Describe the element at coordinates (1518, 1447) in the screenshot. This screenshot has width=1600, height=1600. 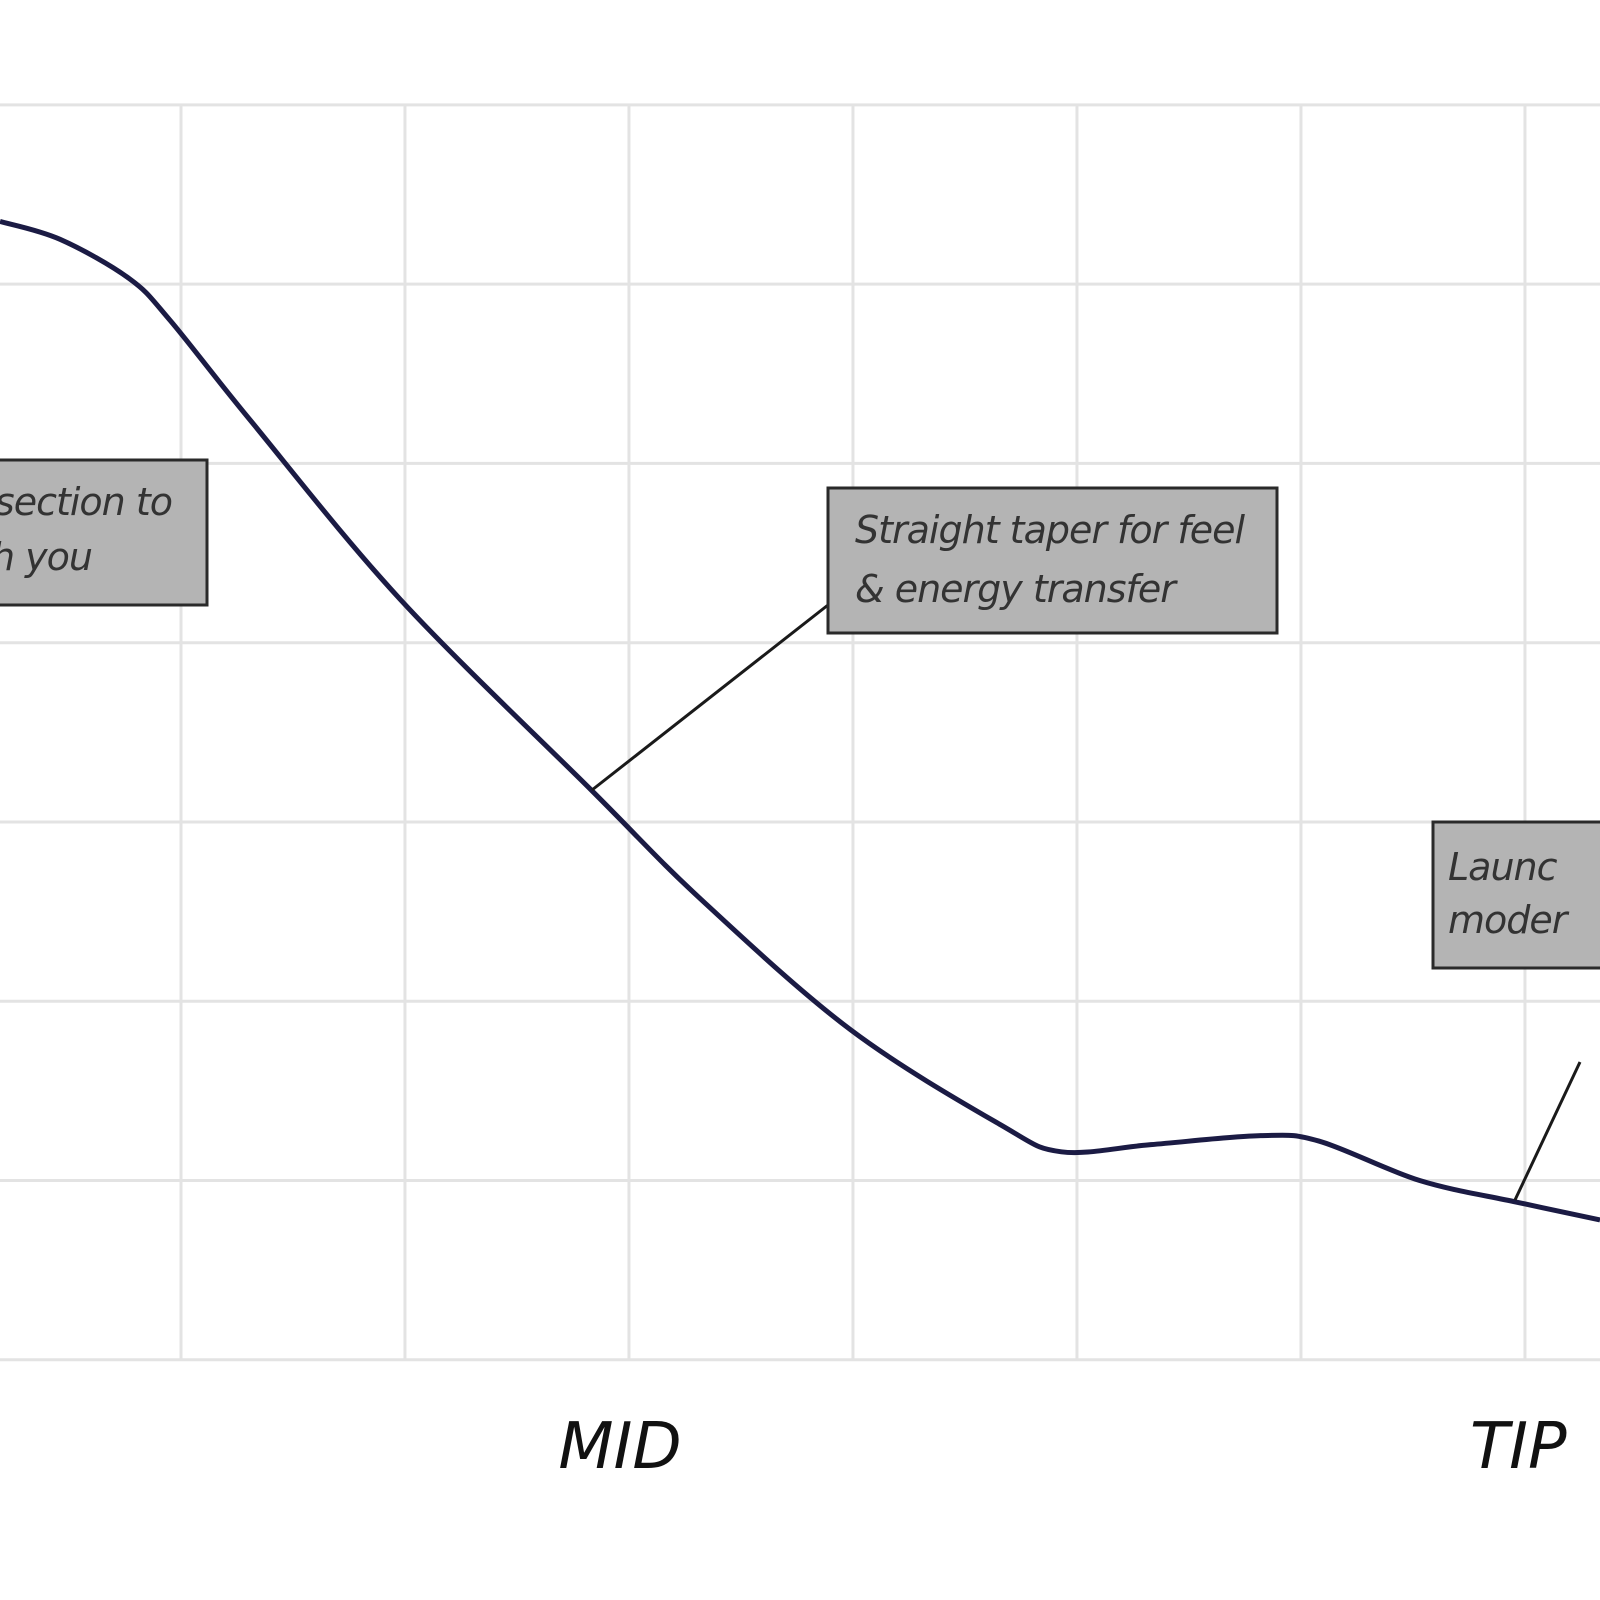
I see `section-label: TIP` at that location.